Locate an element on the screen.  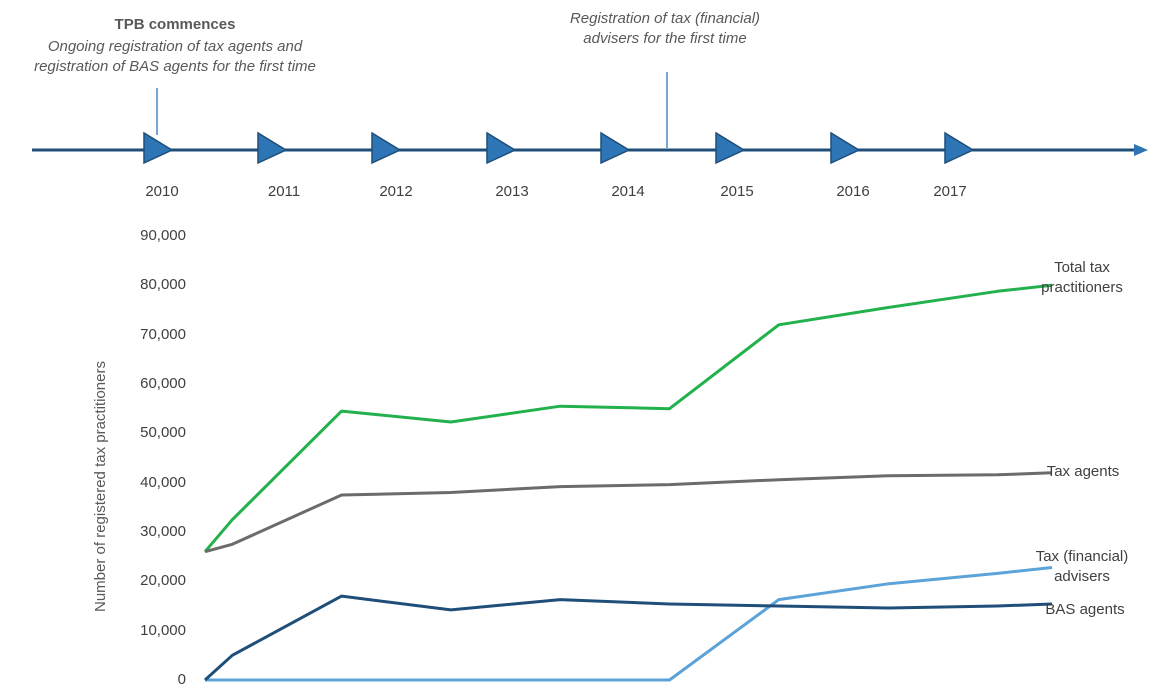
series-label-bas-agents: BAS agents is located at coordinates (1085, 610).